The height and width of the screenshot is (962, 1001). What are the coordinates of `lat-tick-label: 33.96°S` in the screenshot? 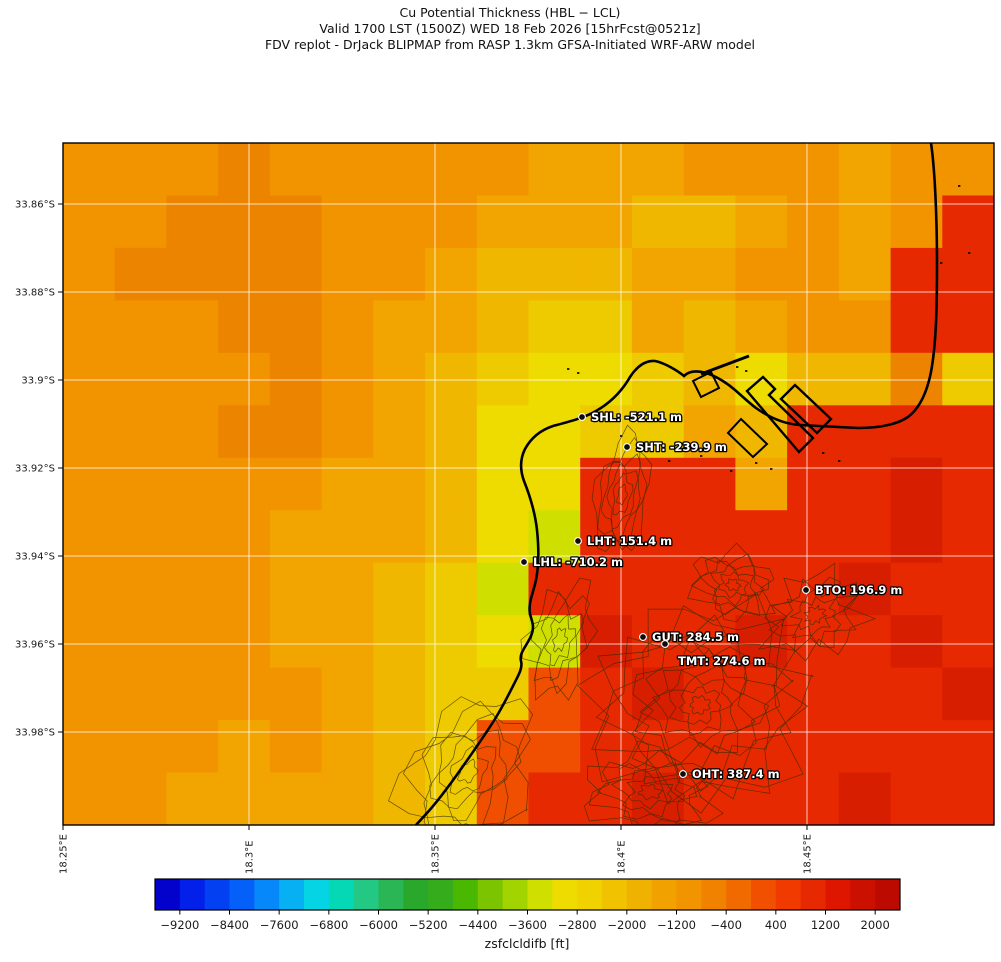 It's located at (35, 645).